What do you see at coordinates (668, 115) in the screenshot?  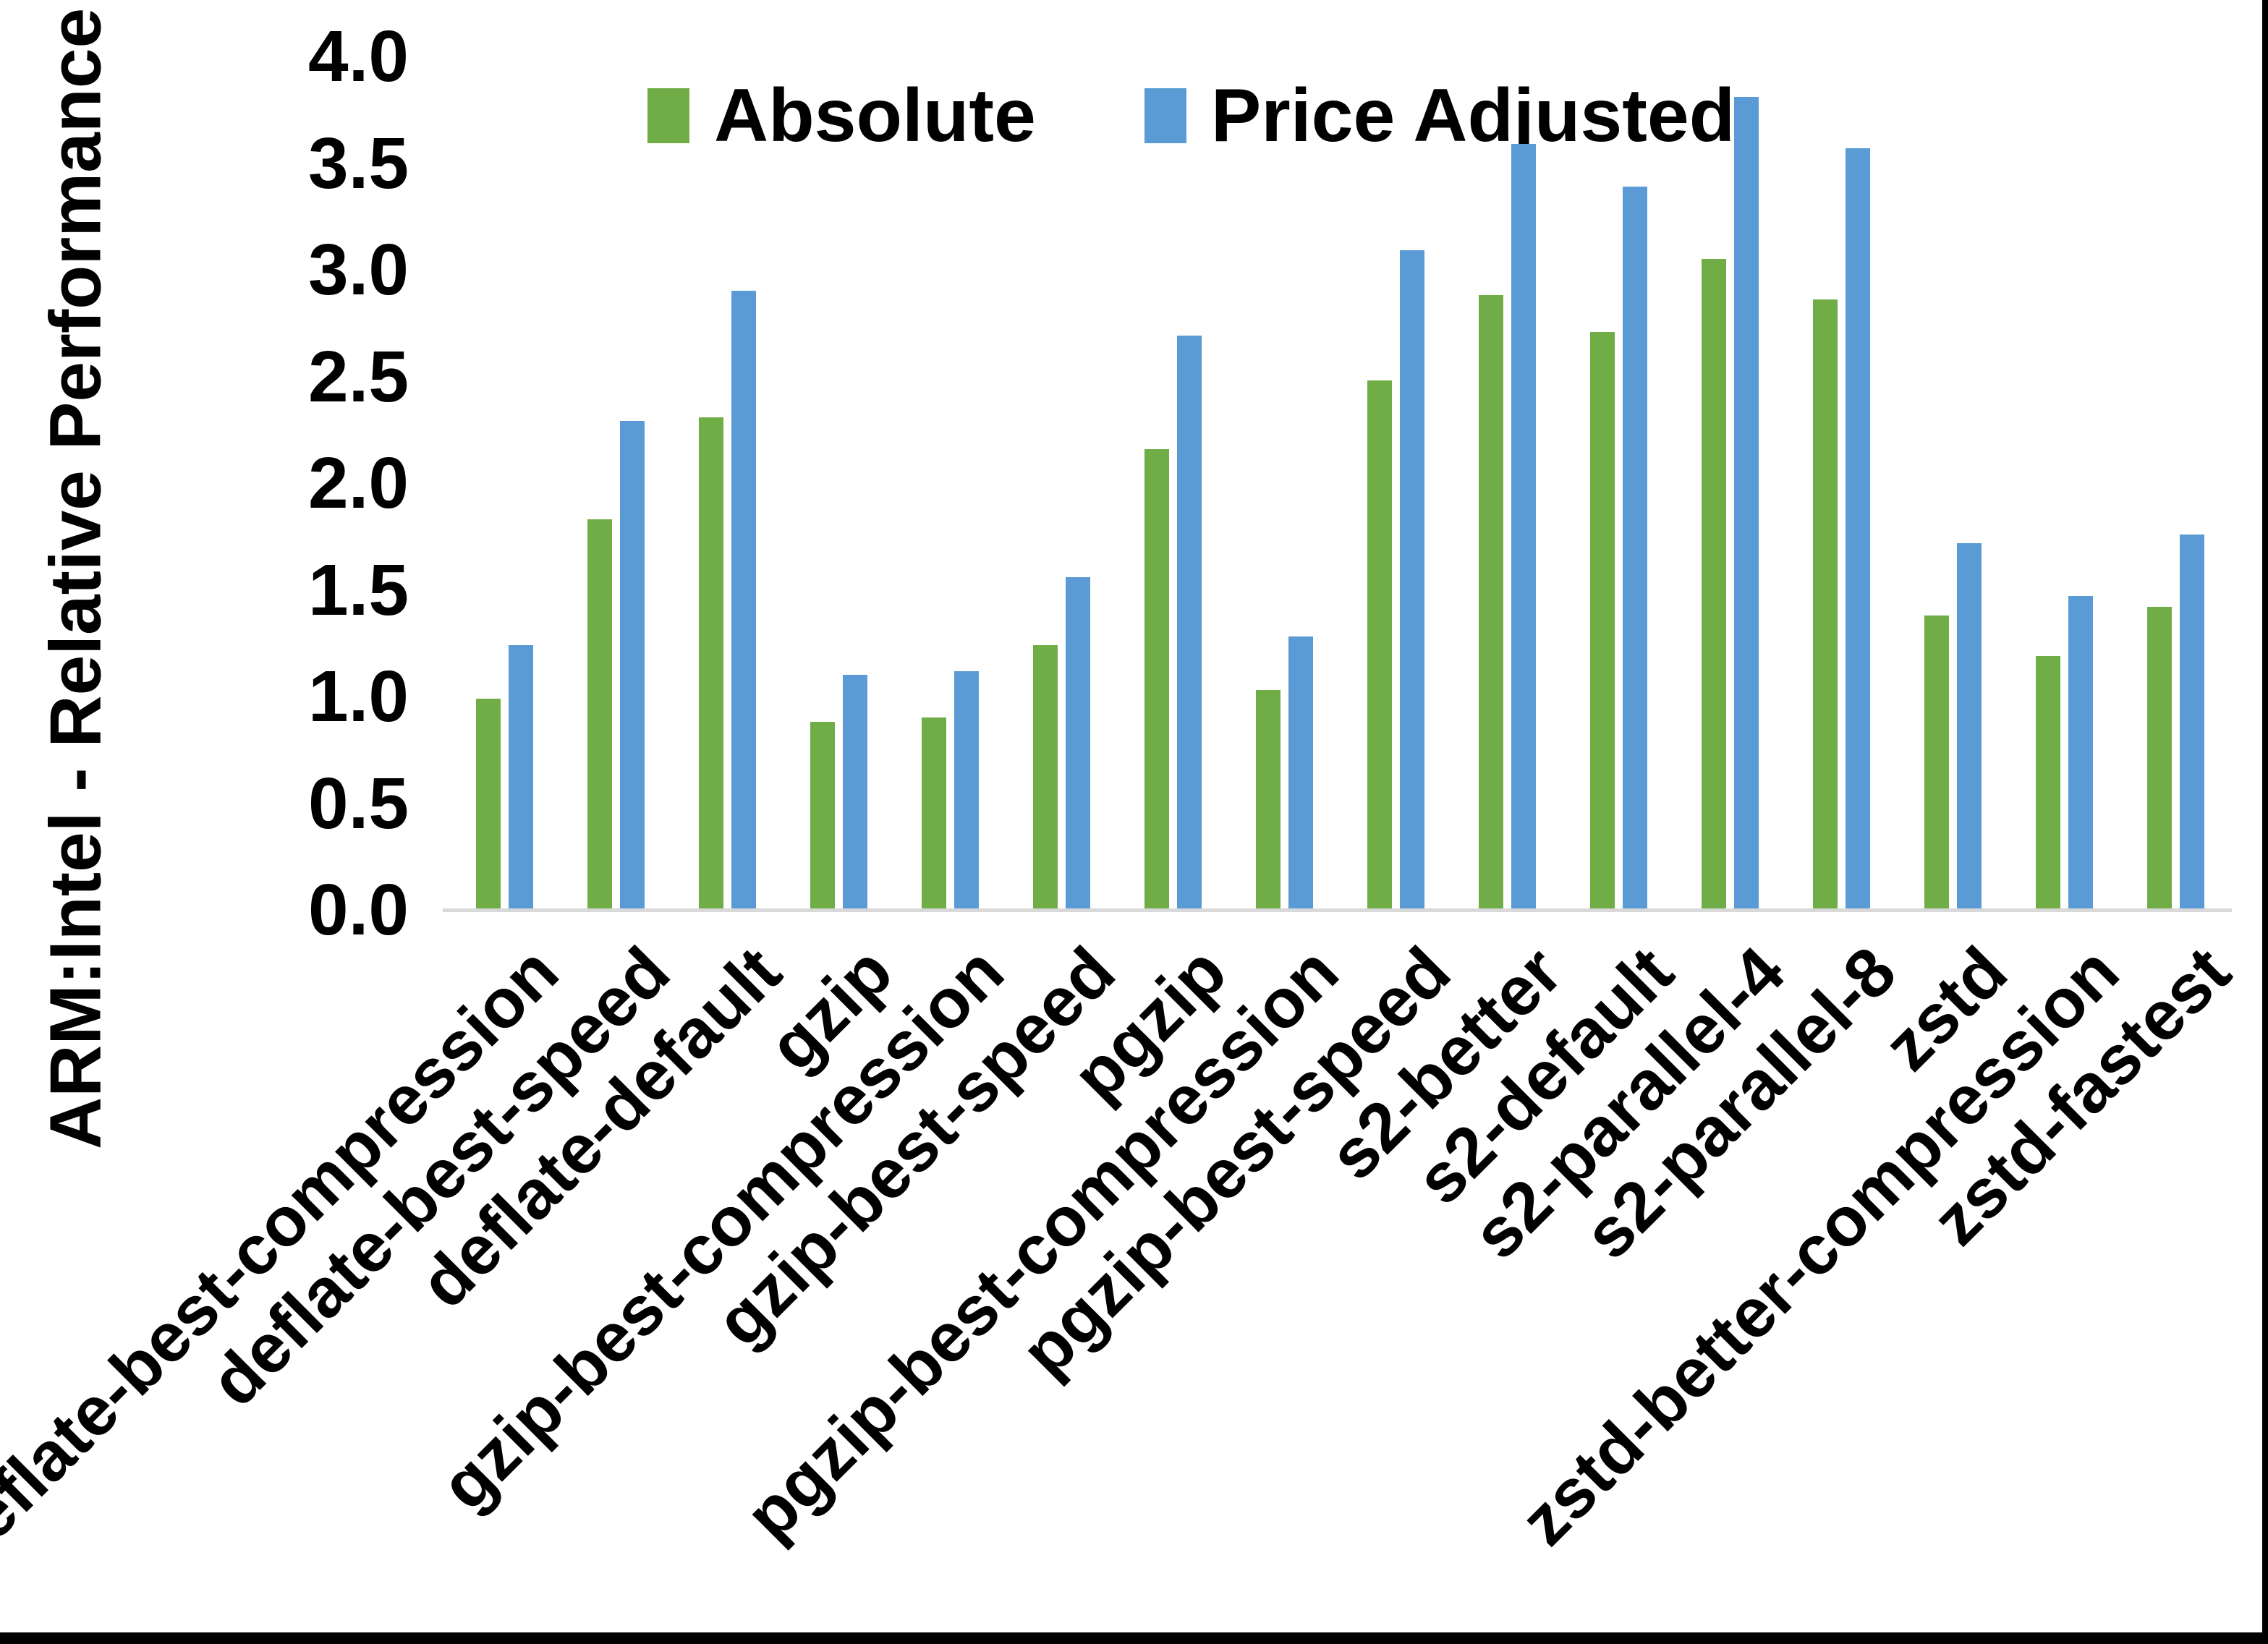 I see `legend-swatch-absolute-icon` at bounding box center [668, 115].